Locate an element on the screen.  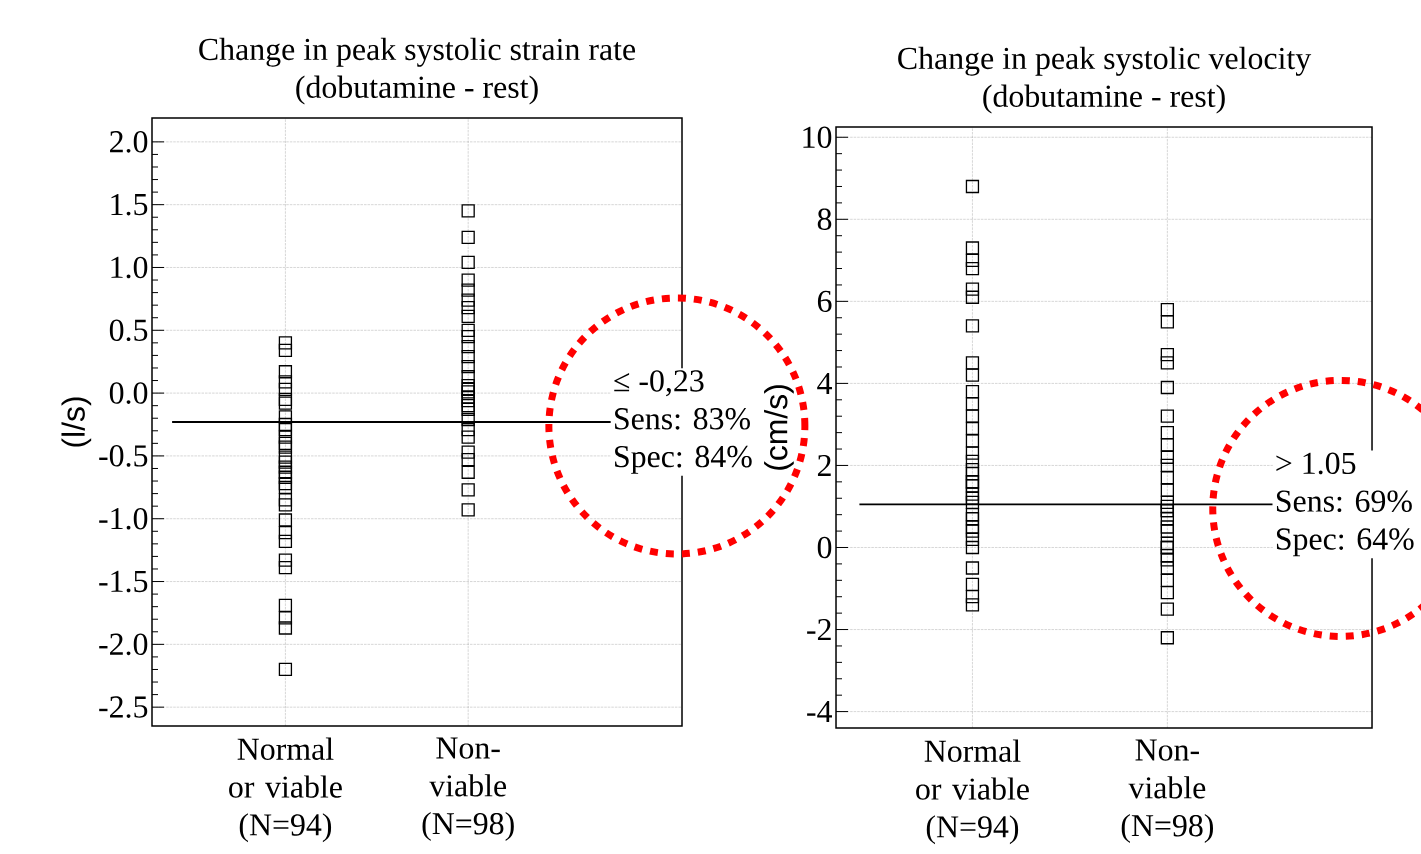
chart-title: Change in peak systolic velocity is located at coordinates (1105, 61).